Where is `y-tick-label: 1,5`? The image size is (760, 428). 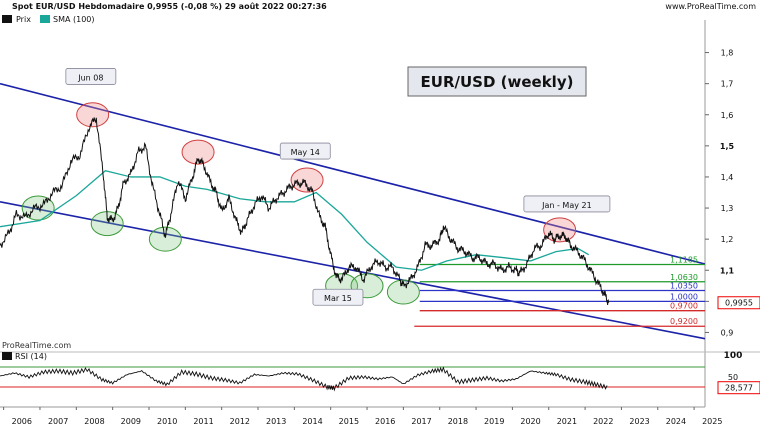
y-tick-label: 1,5 is located at coordinates (727, 146).